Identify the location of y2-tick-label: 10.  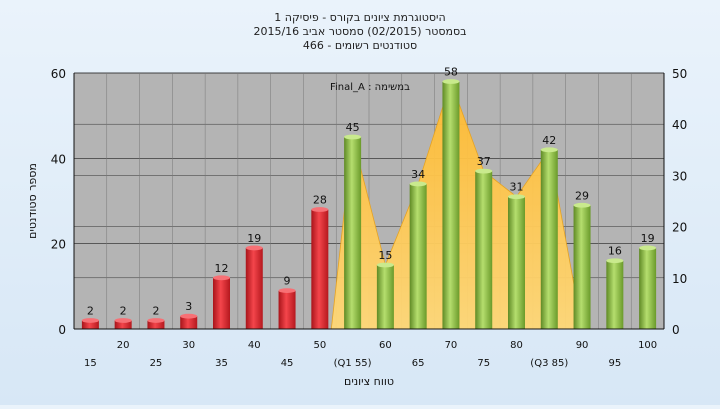
(679, 279).